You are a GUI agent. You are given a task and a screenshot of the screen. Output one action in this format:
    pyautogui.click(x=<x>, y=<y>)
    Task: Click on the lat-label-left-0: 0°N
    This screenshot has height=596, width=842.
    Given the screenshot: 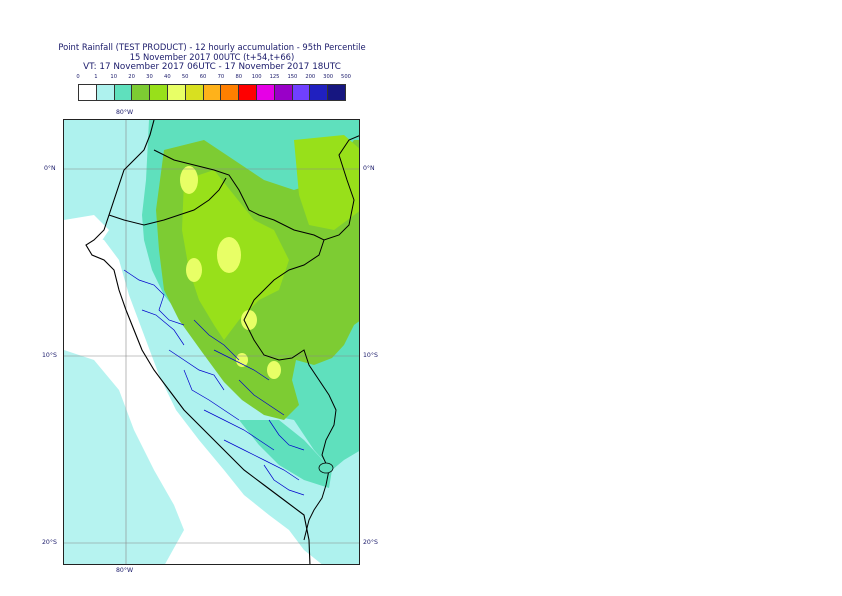 What is the action you would take?
    pyautogui.click(x=50, y=168)
    